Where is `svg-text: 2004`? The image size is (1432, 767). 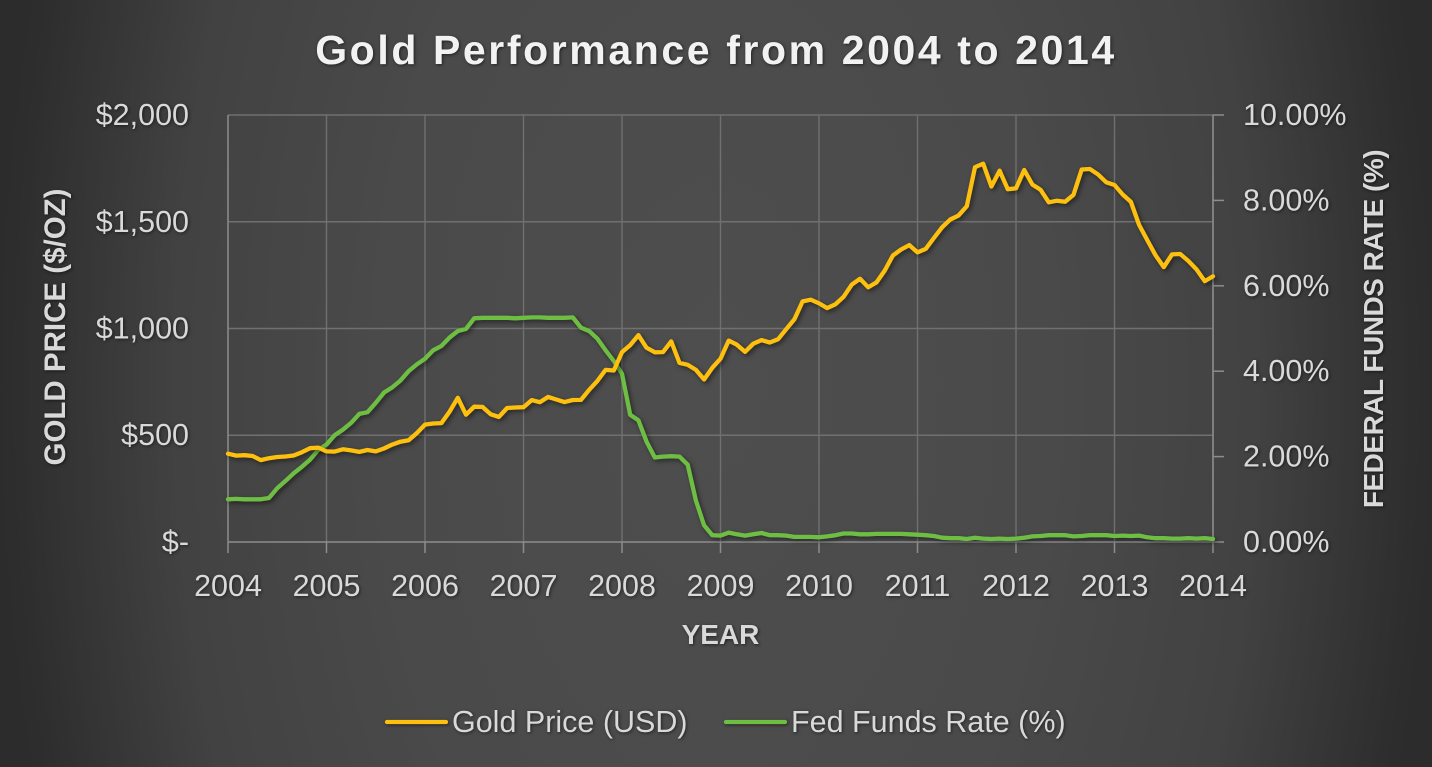 svg-text: 2004 is located at coordinates (228, 586).